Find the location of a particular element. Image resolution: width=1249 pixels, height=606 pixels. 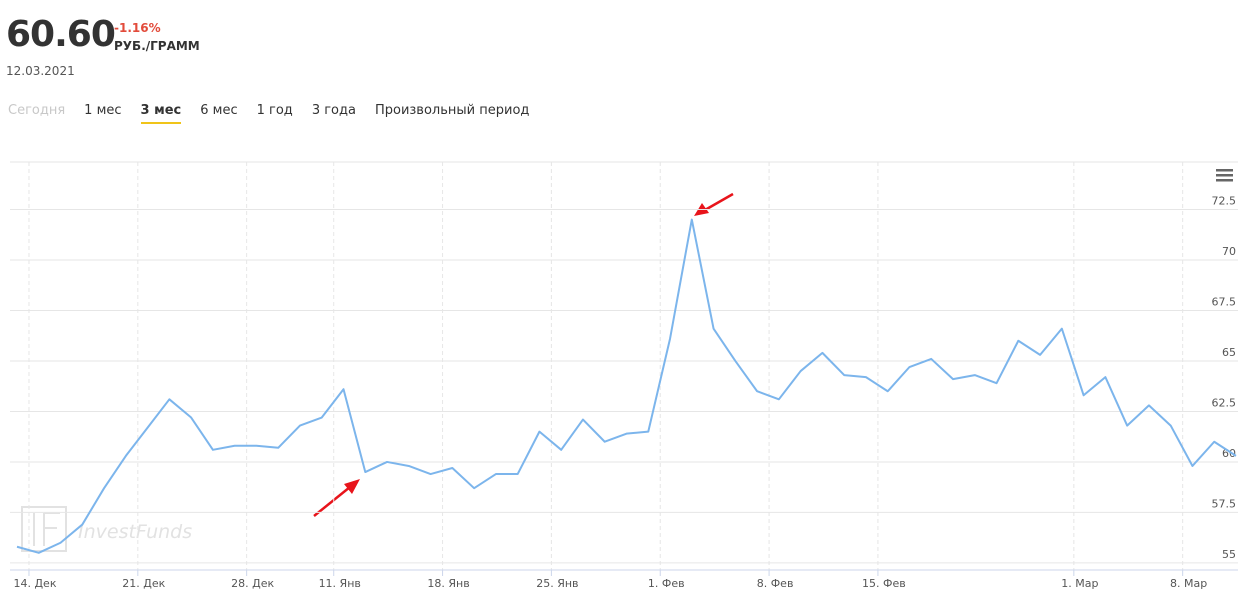

period-tab: 1 мес is located at coordinates (103, 110).